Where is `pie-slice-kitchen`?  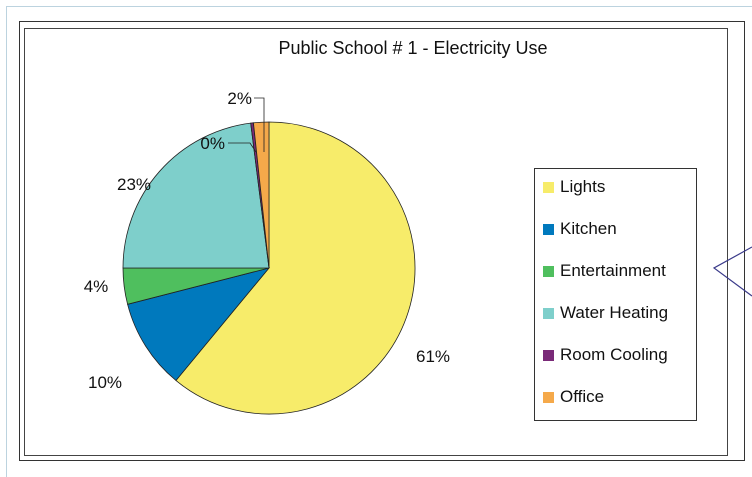 pie-slice-kitchen is located at coordinates (199, 324).